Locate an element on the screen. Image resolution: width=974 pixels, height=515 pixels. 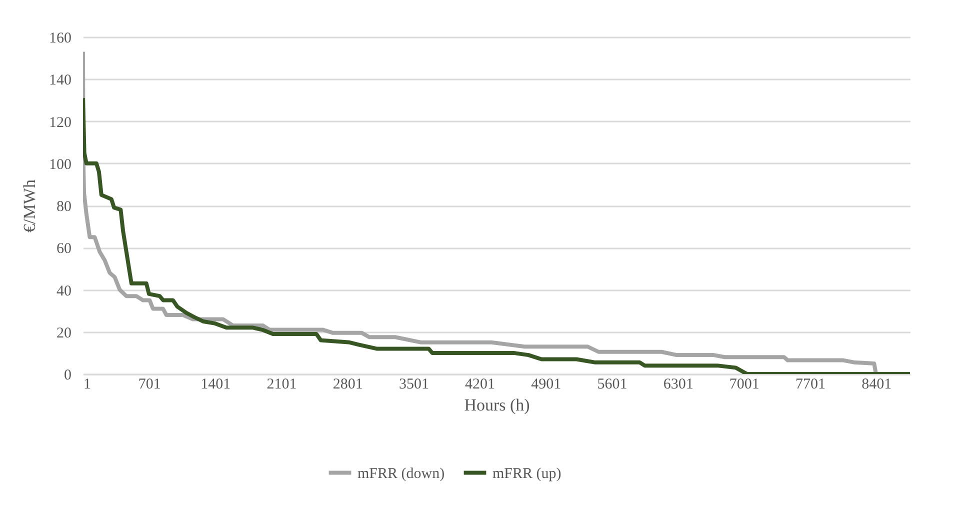
x-tick-label: 4201 is located at coordinates (480, 384).